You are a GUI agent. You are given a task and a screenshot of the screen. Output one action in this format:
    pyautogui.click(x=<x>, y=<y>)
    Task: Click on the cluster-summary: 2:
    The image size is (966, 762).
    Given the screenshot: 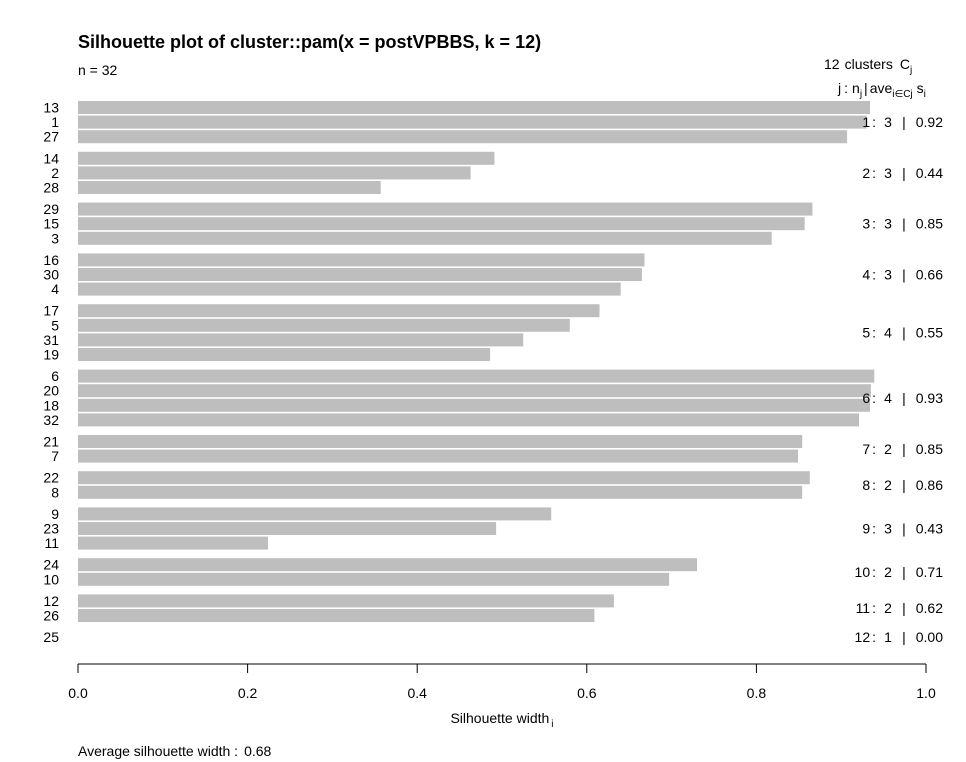 What is the action you would take?
    pyautogui.click(x=869, y=173)
    